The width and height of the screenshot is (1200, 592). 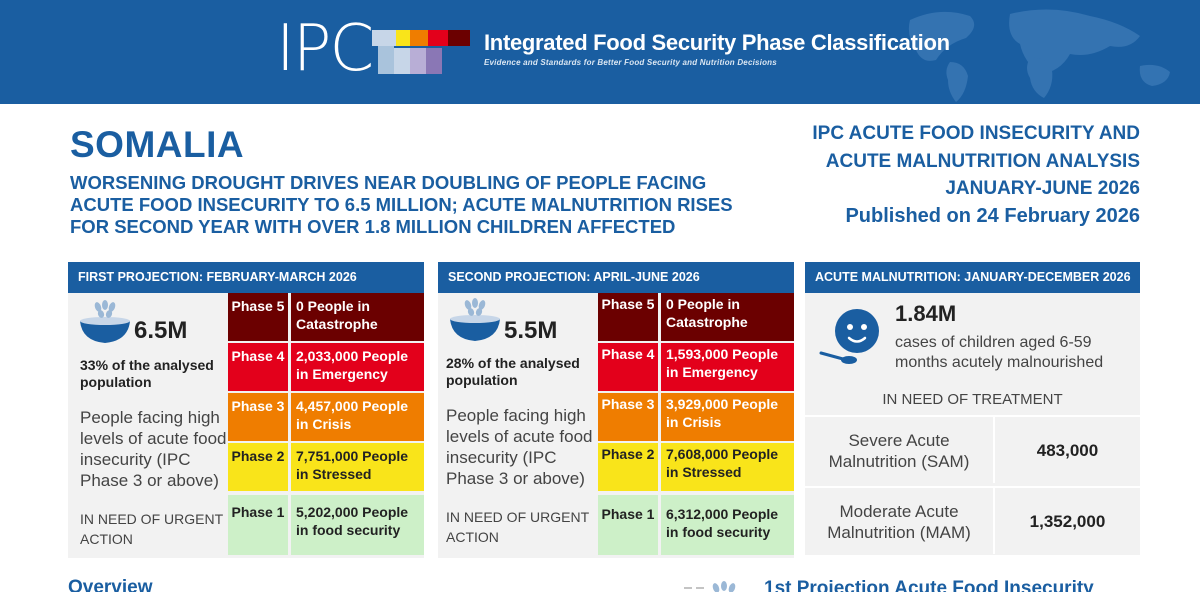 I want to click on phase-value: 6,312,000 People in food security, so click(x=727, y=525).